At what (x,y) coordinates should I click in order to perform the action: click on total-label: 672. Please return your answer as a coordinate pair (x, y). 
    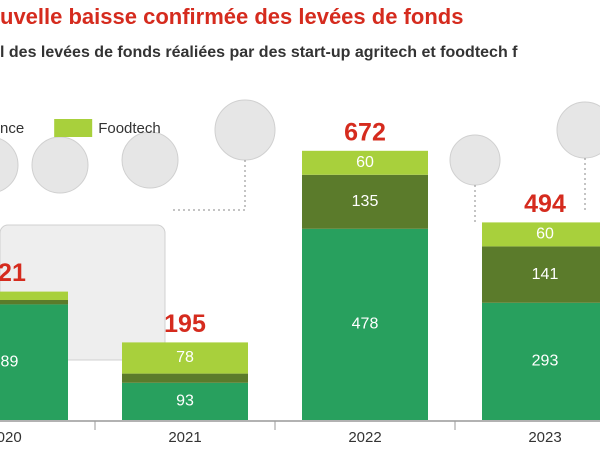
    Looking at the image, I should click on (365, 132).